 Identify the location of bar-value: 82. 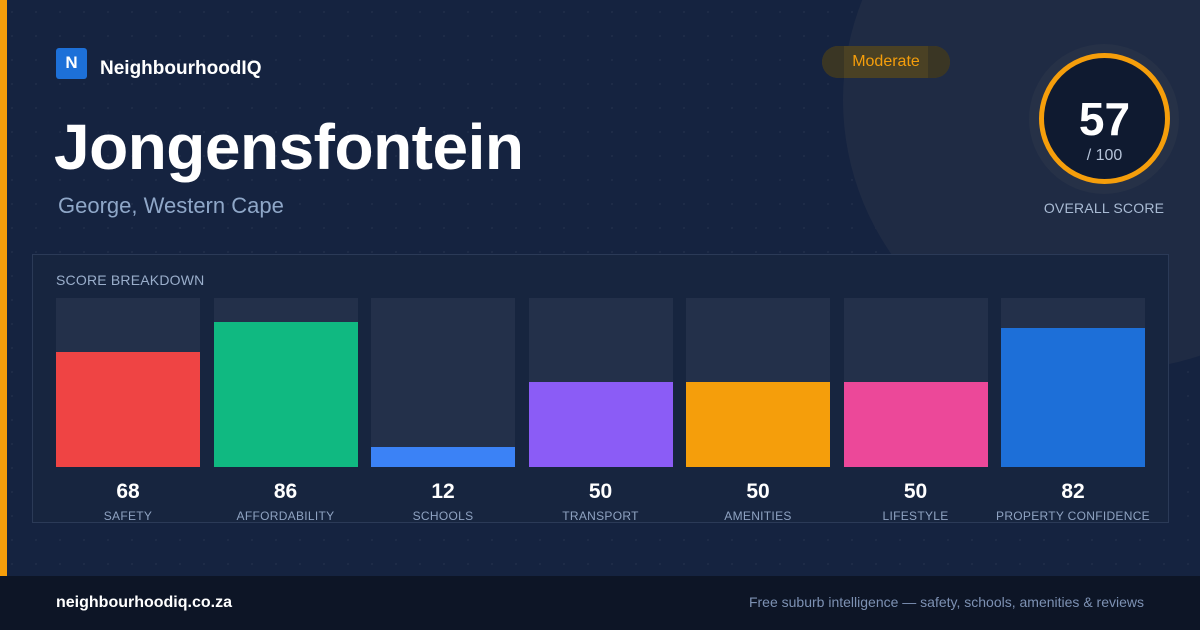
(1073, 491).